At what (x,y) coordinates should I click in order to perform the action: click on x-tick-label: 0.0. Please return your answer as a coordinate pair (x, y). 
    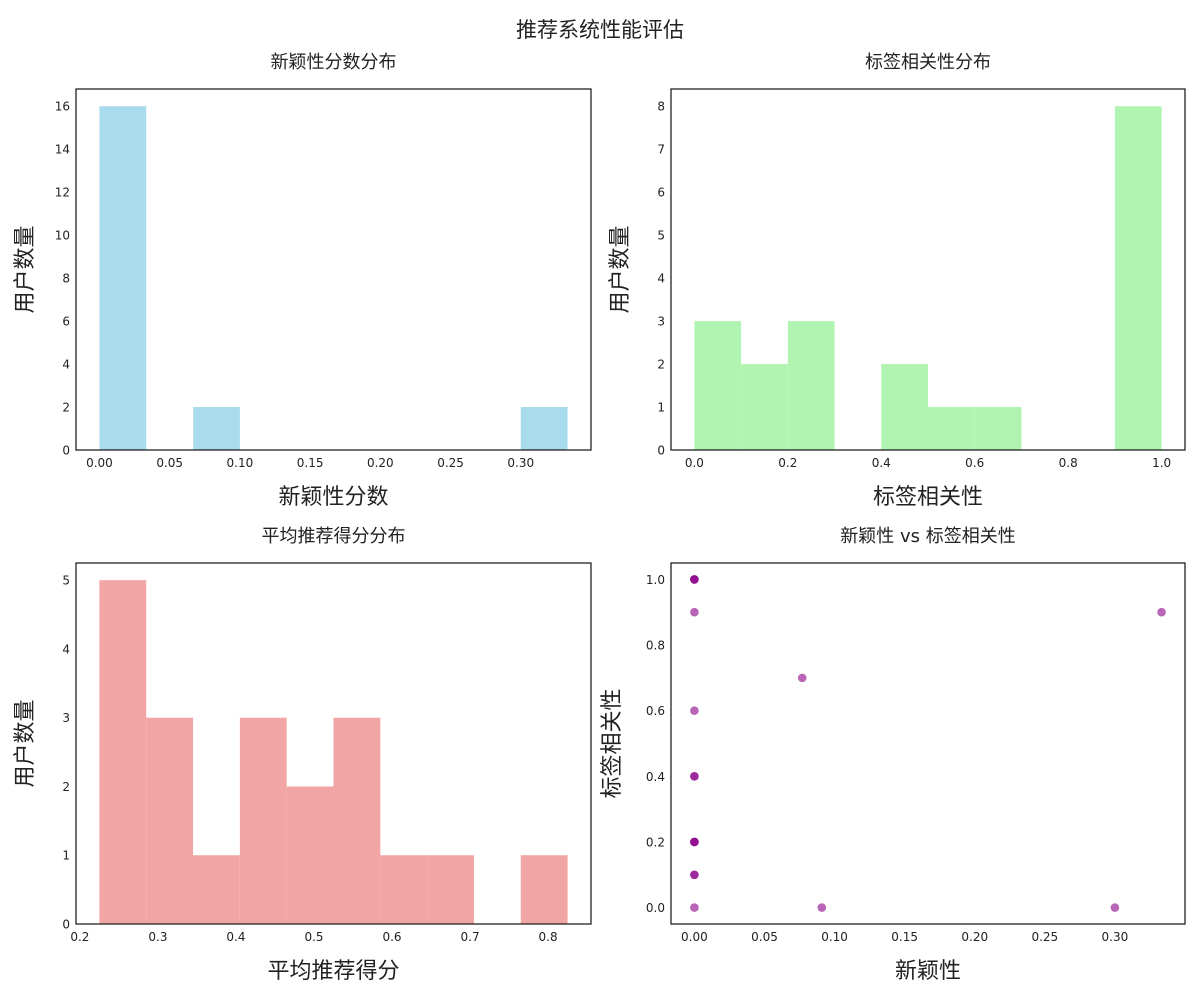
    Looking at the image, I should click on (694, 463).